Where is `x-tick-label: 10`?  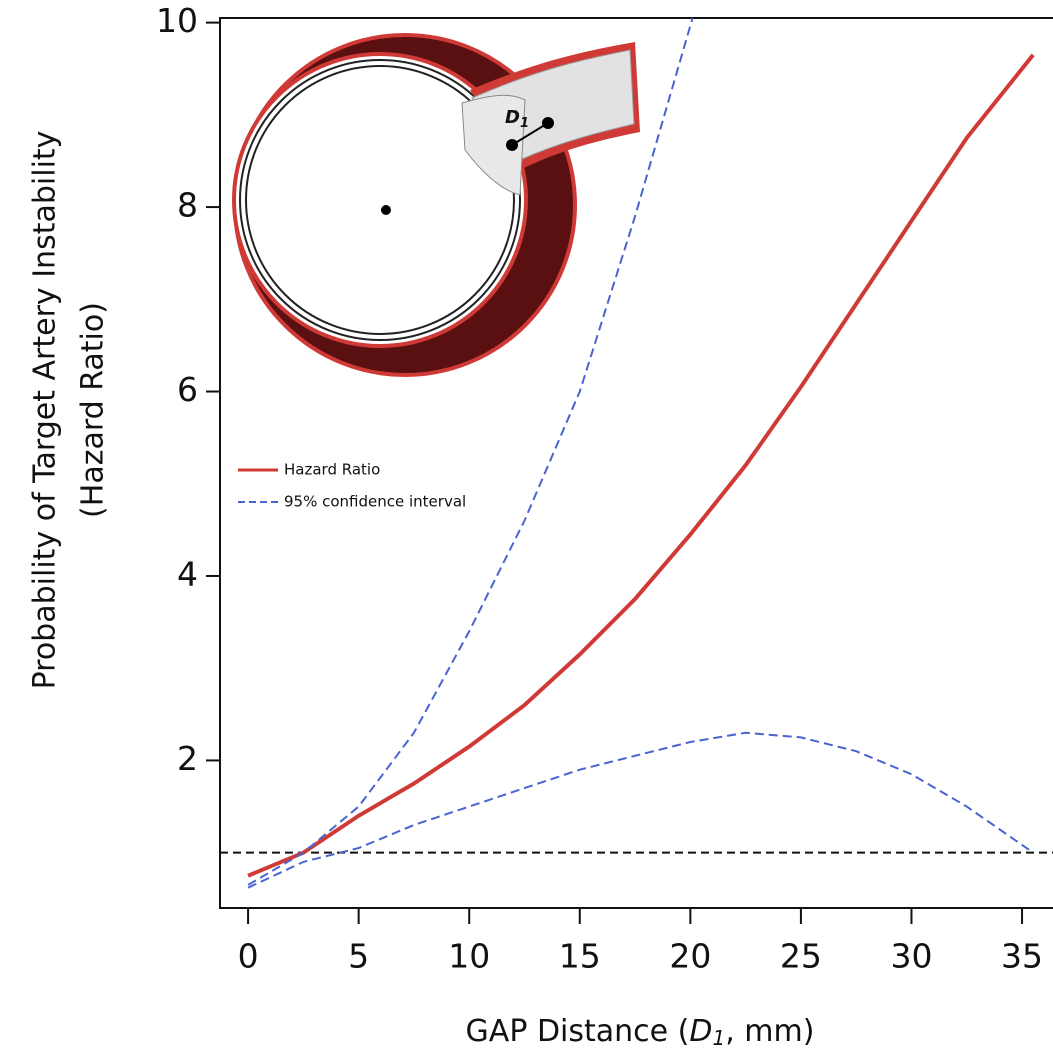 x-tick-label: 10 is located at coordinates (469, 956).